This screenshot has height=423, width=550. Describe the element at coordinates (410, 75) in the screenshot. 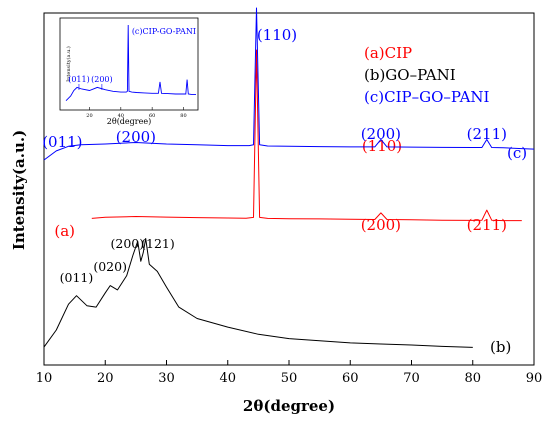

I see `legend-item-b: (b)GO–PANI` at that location.